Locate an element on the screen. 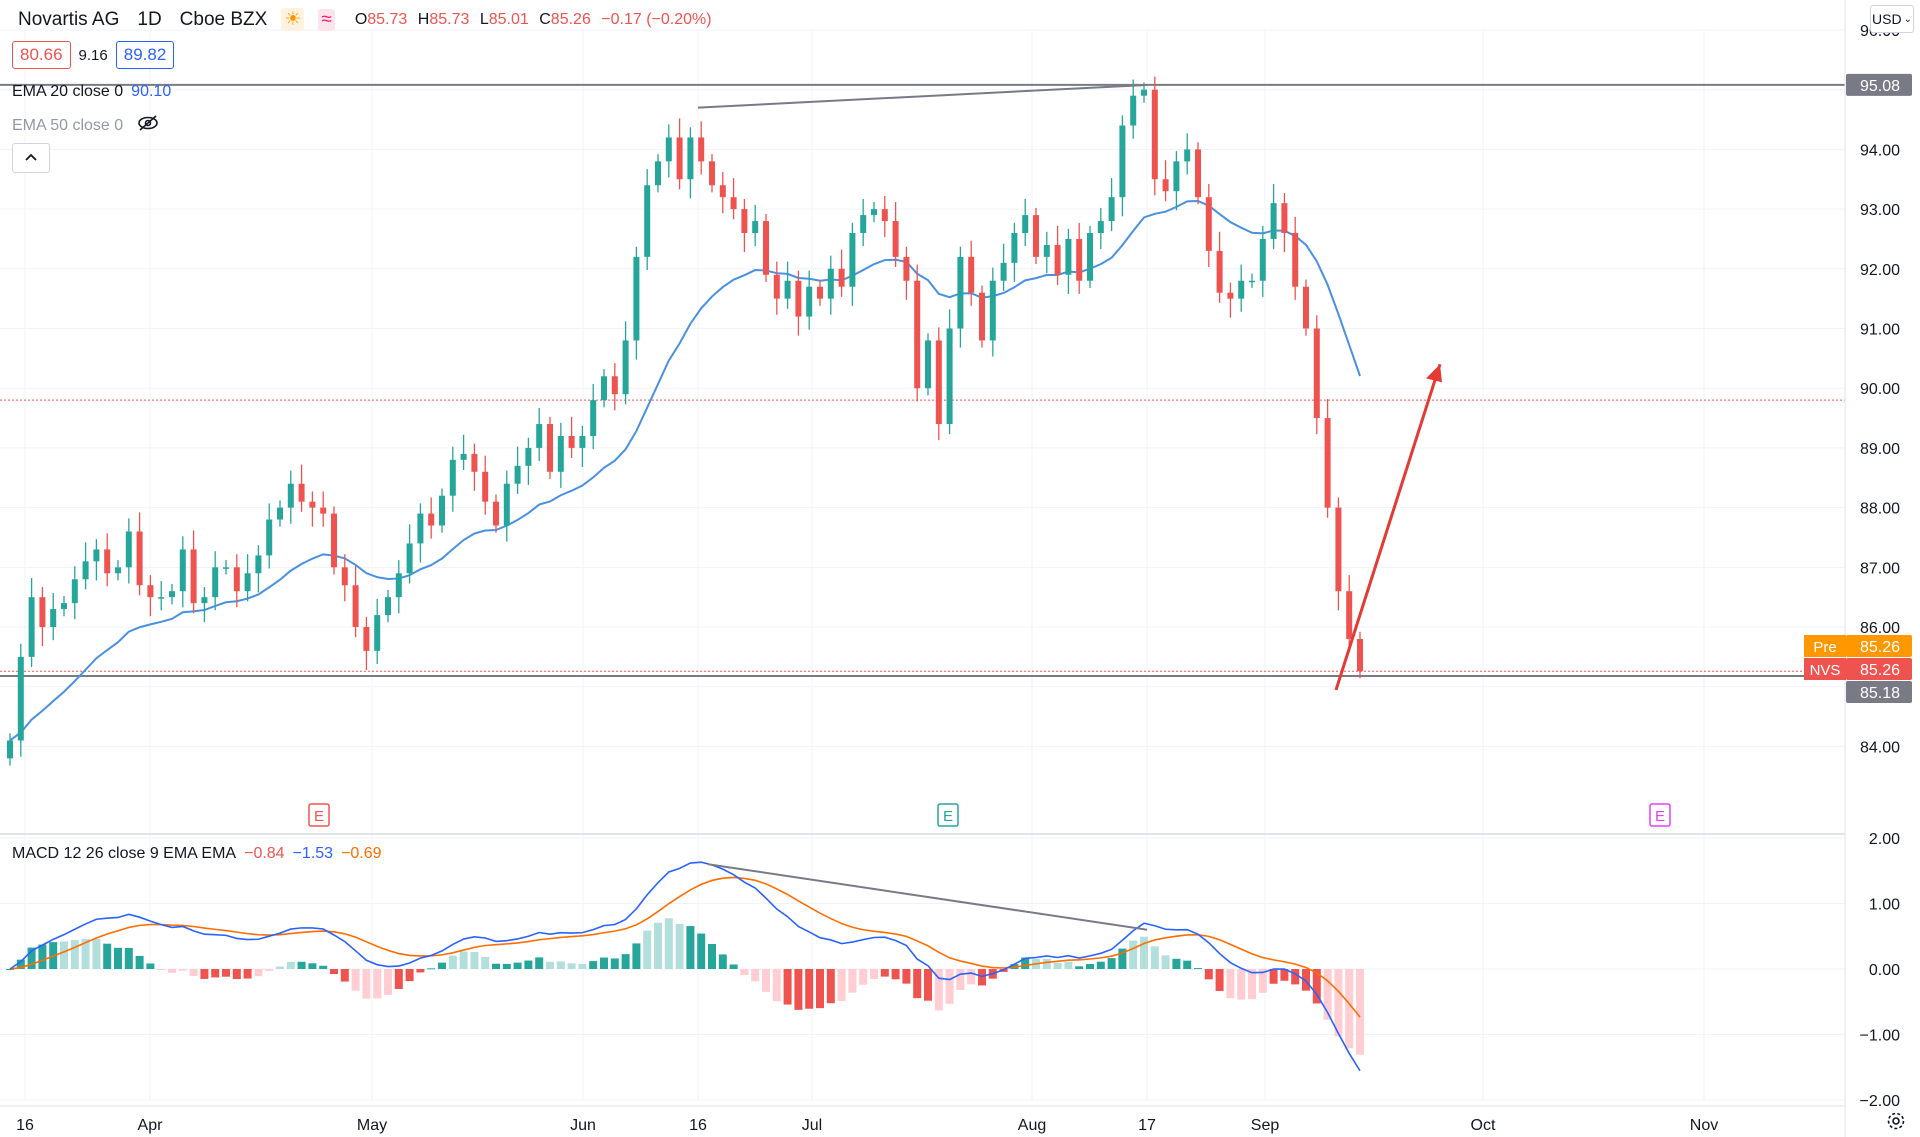  price-tick-label: 88.00 is located at coordinates (1880, 509).